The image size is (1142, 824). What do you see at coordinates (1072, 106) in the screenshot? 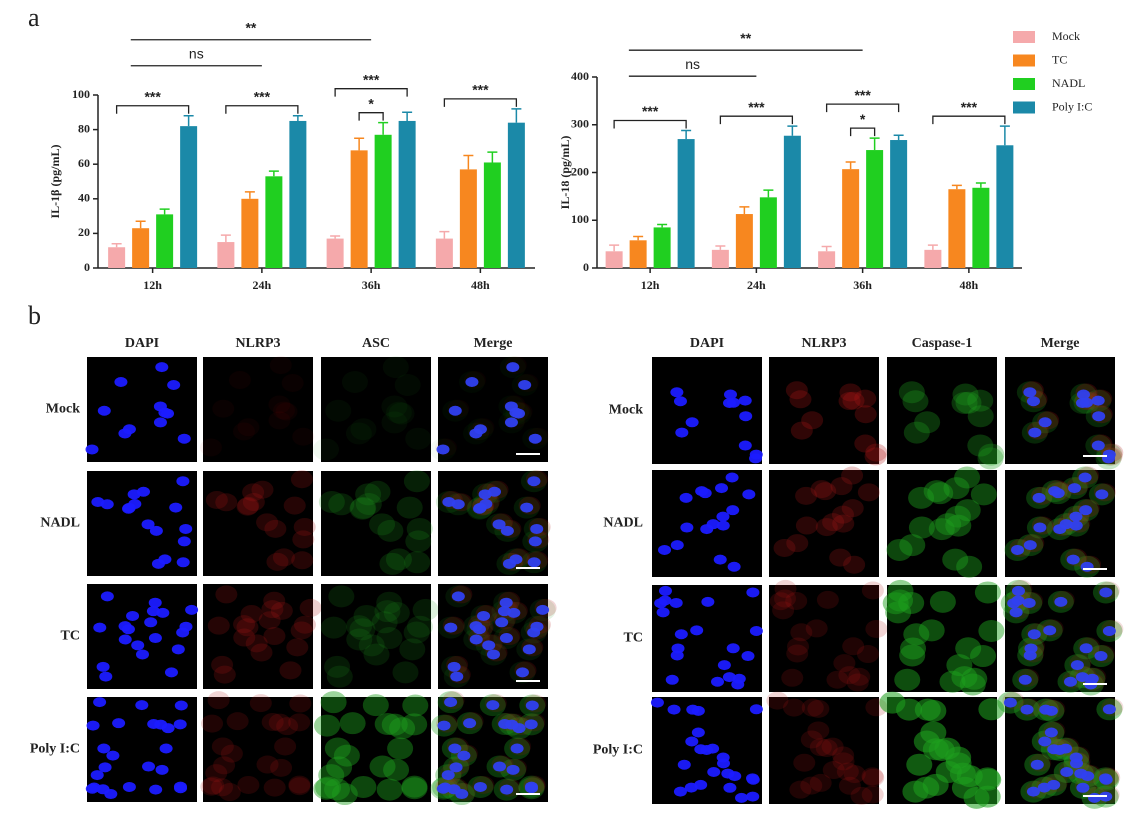
I see `legend-label: Poly I:C` at bounding box center [1072, 106].